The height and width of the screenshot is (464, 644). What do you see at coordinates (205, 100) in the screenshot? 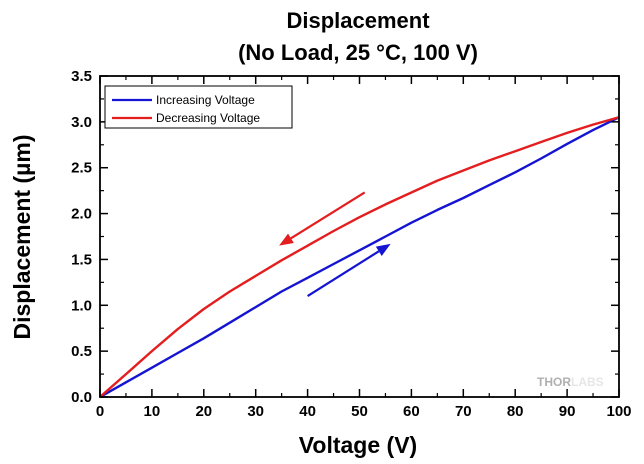
I see `legend-label-increasing: Increasing Voltage` at bounding box center [205, 100].